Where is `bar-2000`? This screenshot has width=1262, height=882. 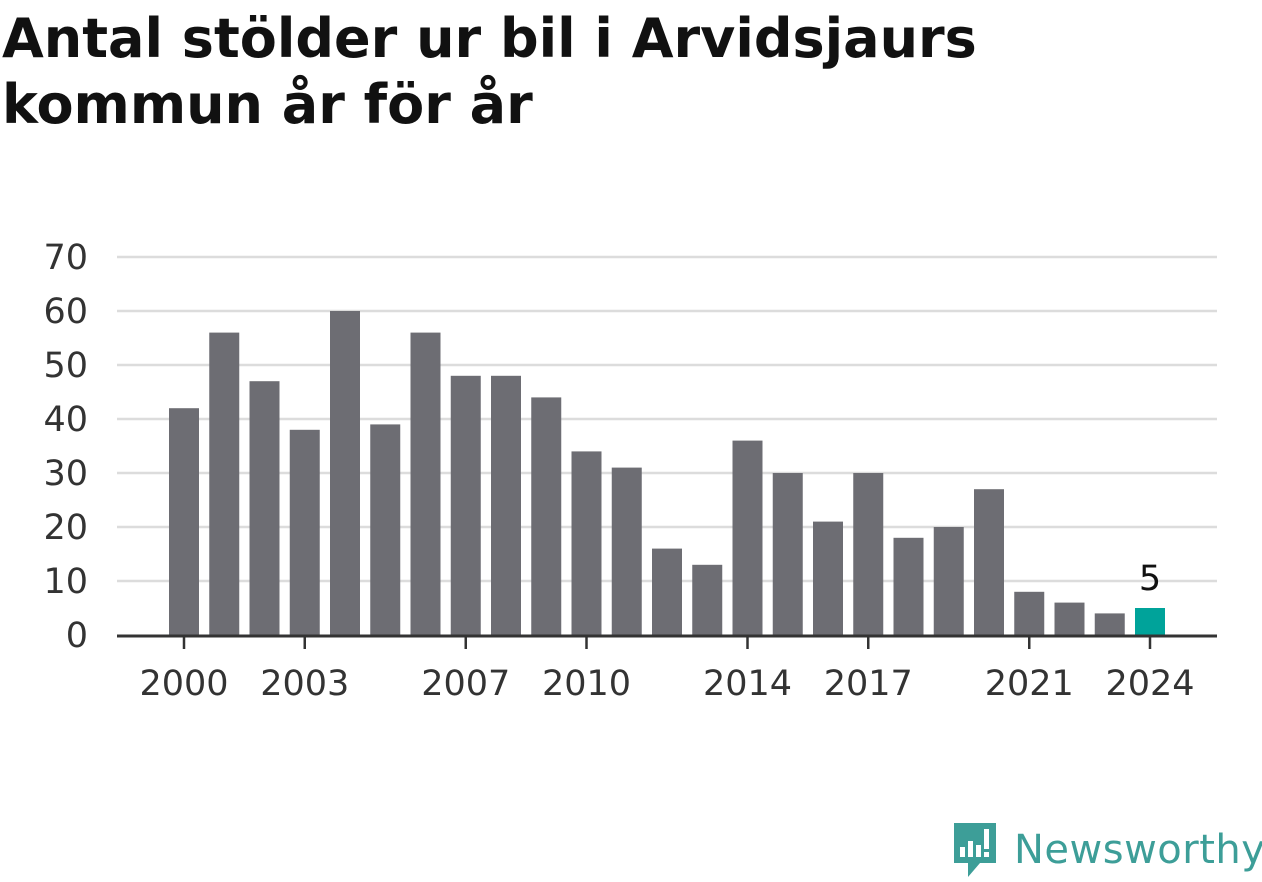
bar-2000 is located at coordinates (184, 521).